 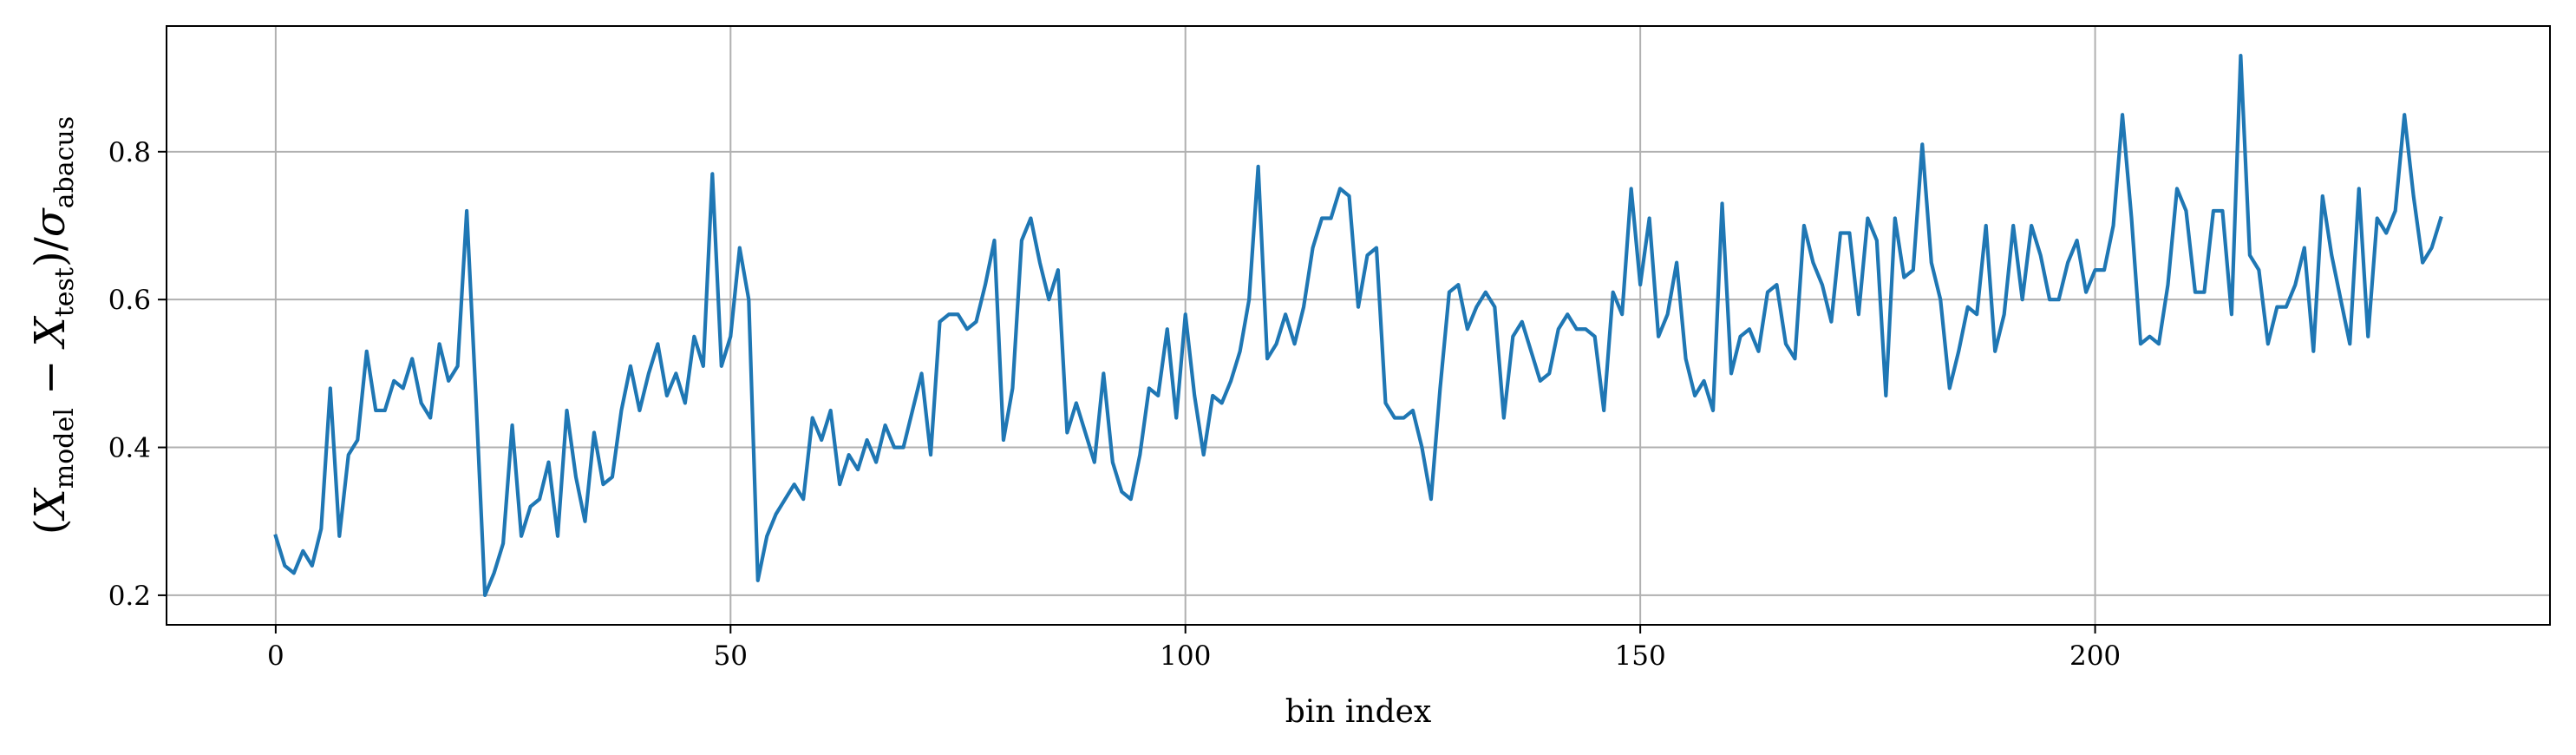 What do you see at coordinates (50, 222) in the screenshot?
I see `y-label-sigma: σ` at bounding box center [50, 222].